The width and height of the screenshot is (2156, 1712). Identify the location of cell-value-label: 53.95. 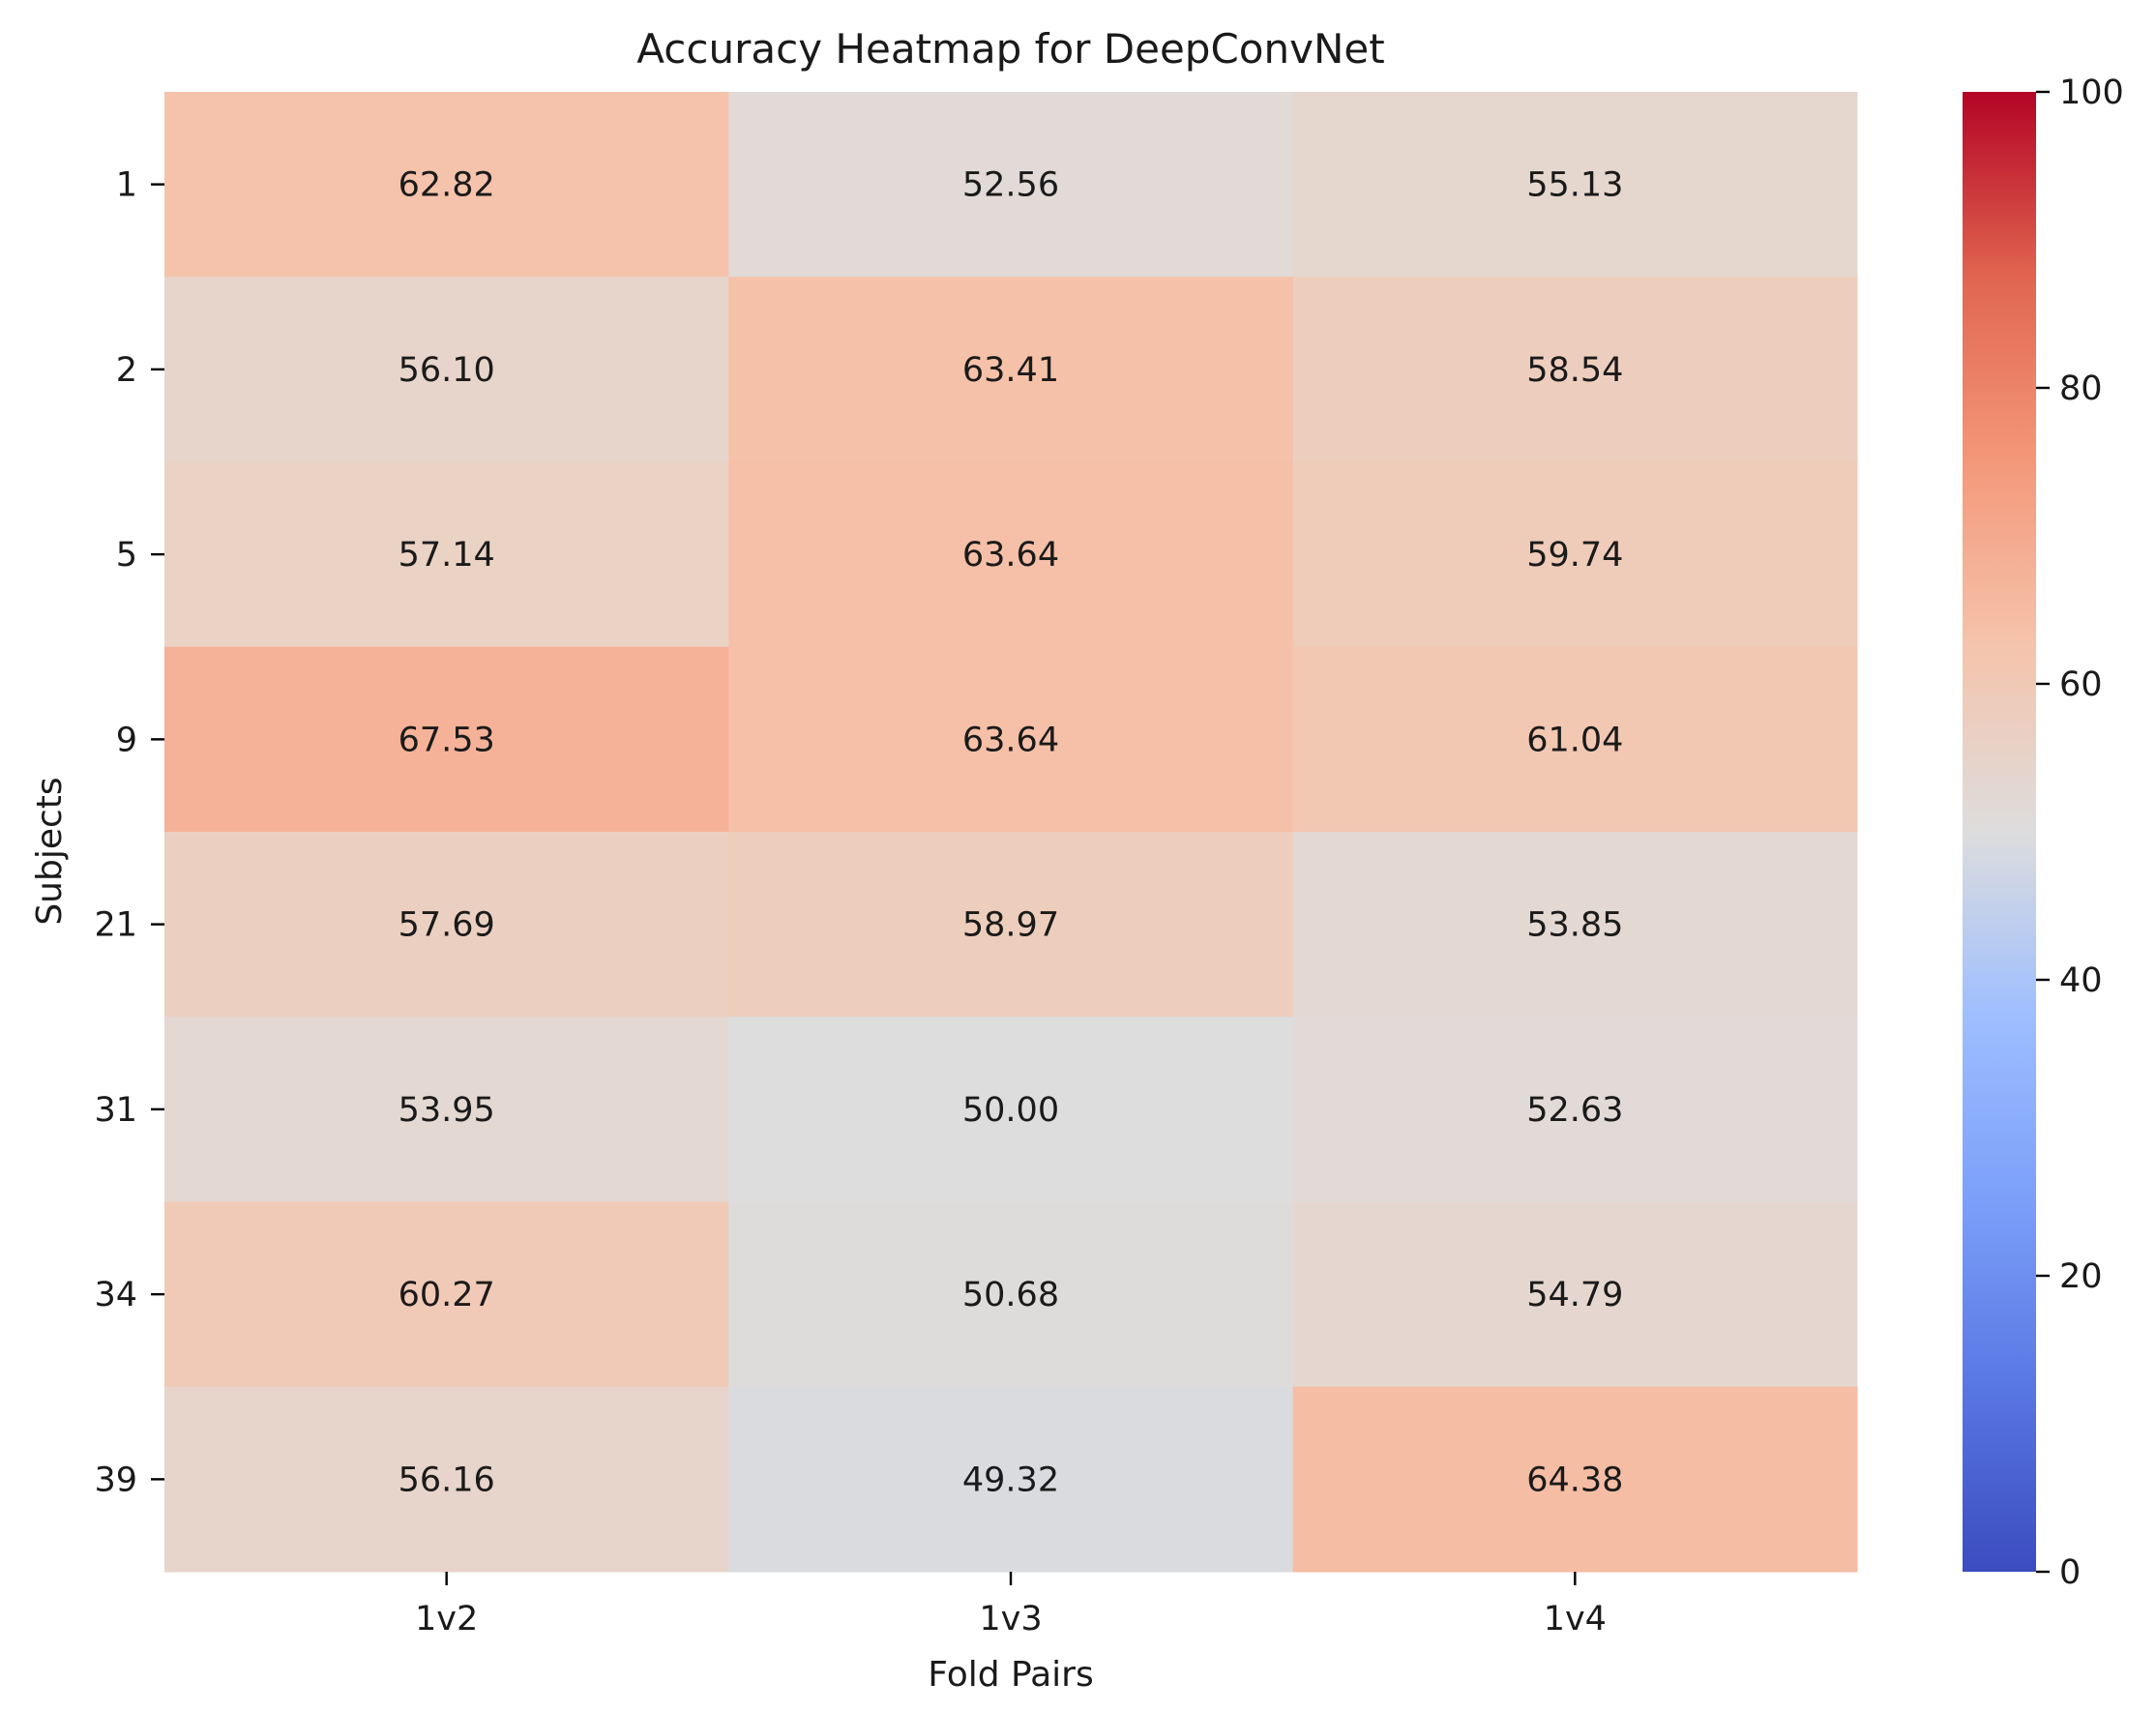
(447, 1110).